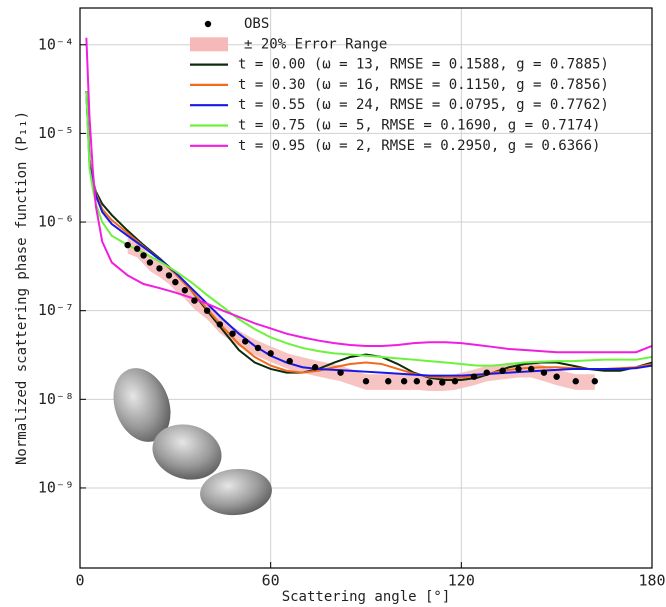  Describe the element at coordinates (56, 399) in the screenshot. I see `y-tick-label: 10⁻⁸` at that location.